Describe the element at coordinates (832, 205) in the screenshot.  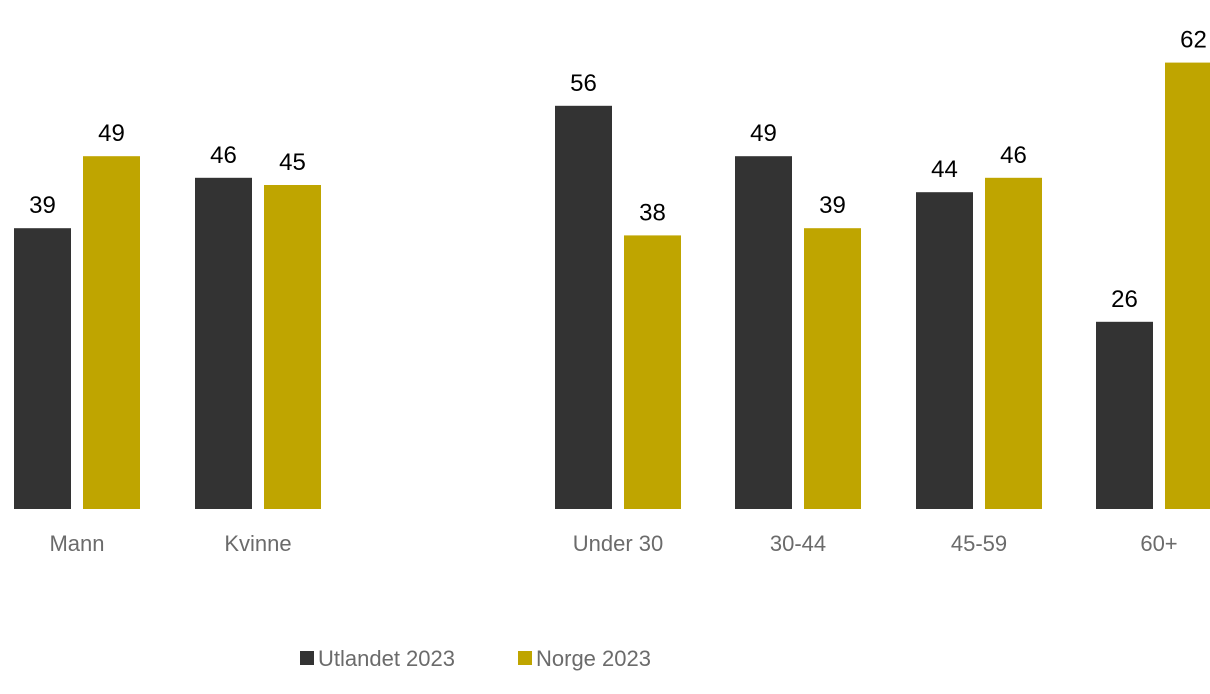
I see `value-label-norge-2023-30-44: 39` at that location.